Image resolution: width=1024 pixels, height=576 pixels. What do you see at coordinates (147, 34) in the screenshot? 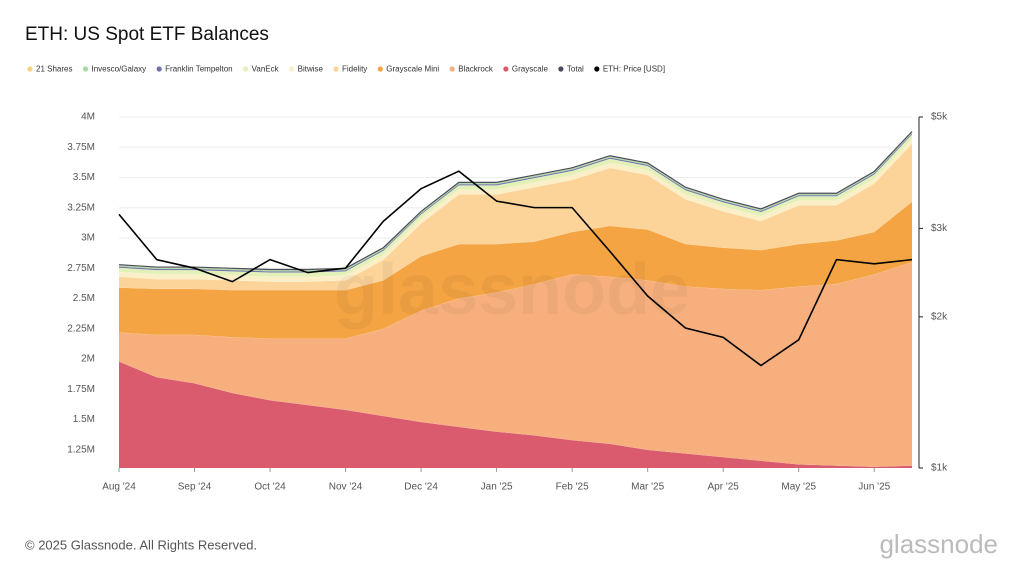
I see `chart-title: ETH: US Spot ETF Balances` at bounding box center [147, 34].